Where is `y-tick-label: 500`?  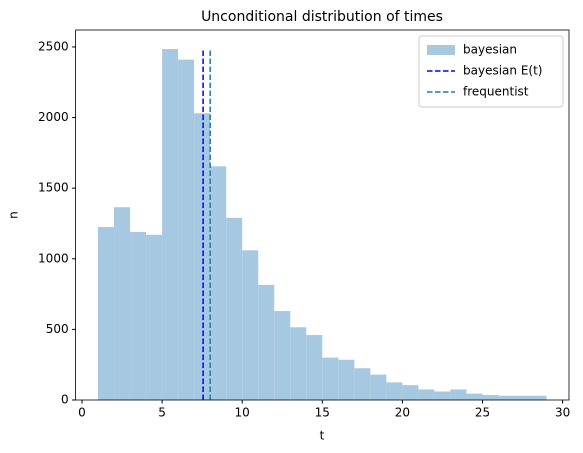
y-tick-label: 500 is located at coordinates (57, 329).